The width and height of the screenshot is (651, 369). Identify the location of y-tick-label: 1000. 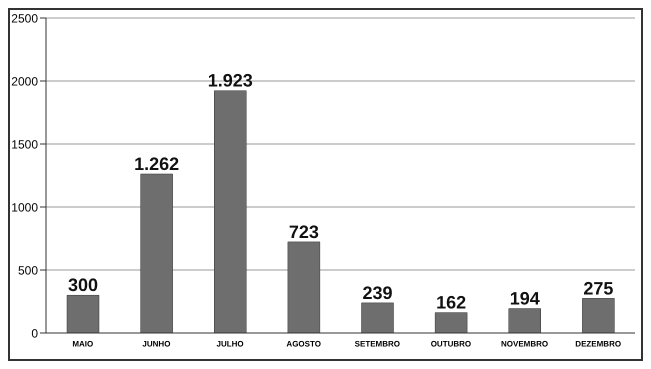
(24, 207).